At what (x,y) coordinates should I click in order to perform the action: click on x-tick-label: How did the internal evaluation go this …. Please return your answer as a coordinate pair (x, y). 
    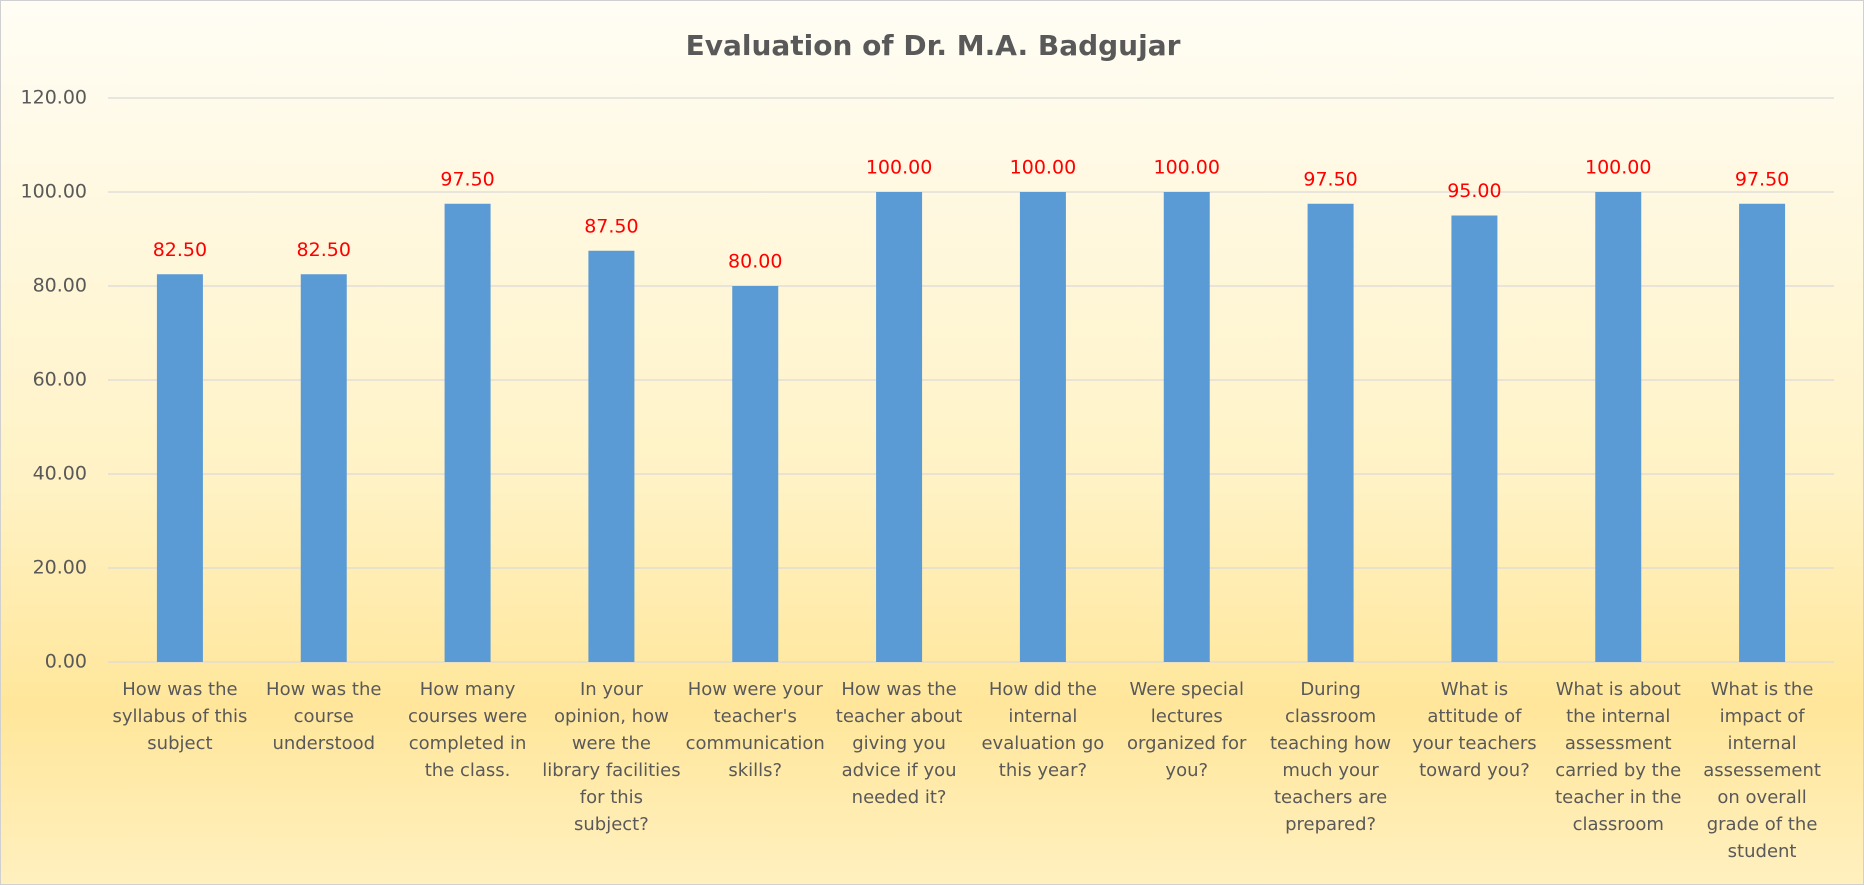
    Looking at the image, I should click on (1043, 730).